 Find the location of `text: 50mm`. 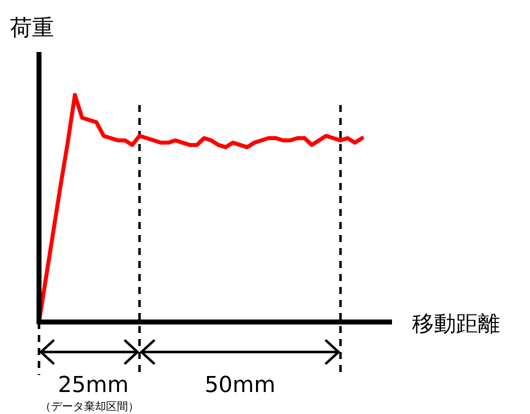

text: 50mm is located at coordinates (240, 385).